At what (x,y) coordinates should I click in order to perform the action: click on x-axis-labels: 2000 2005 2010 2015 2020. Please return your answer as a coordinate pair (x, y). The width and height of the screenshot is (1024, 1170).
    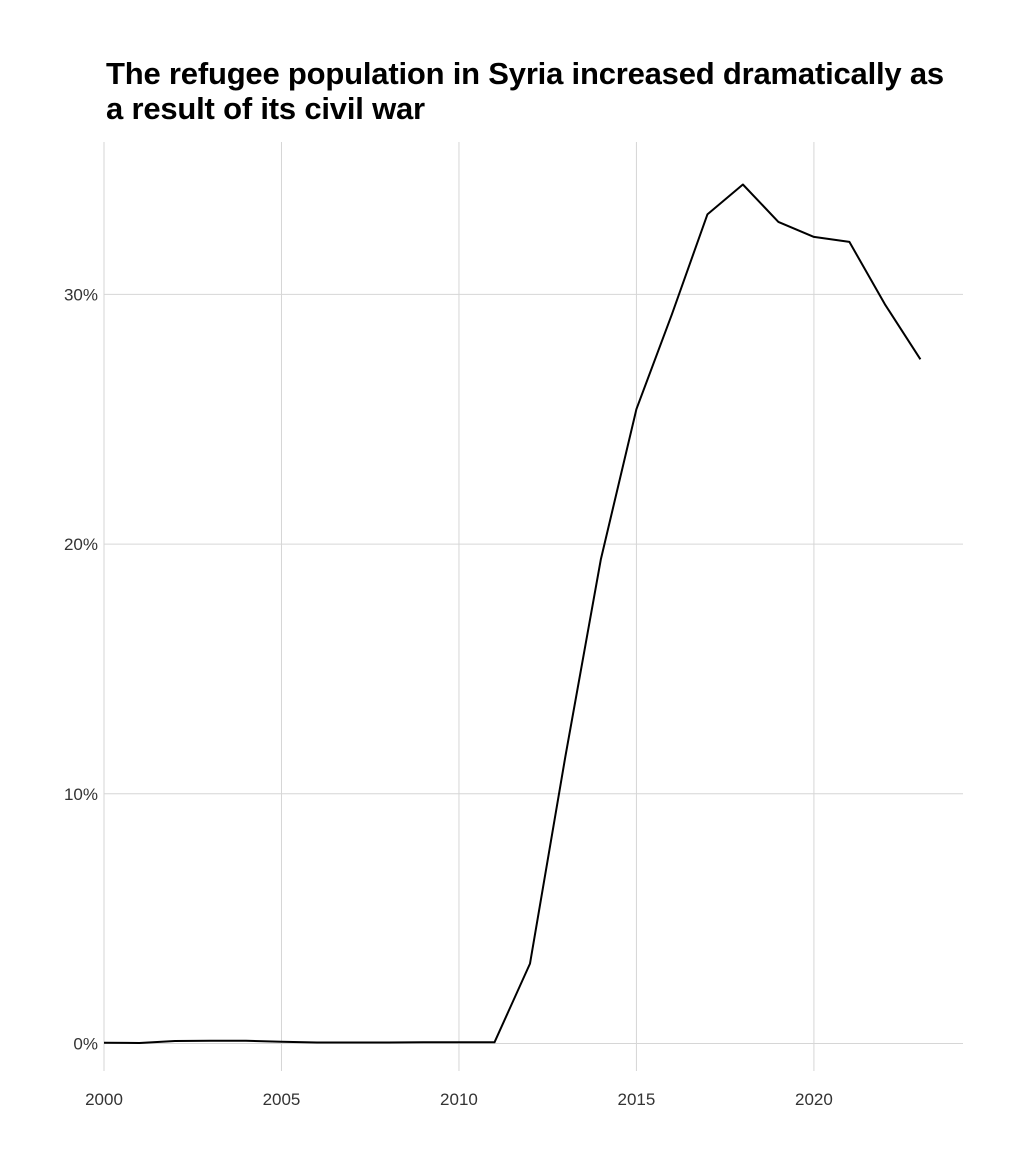
    Looking at the image, I should click on (459, 1099).